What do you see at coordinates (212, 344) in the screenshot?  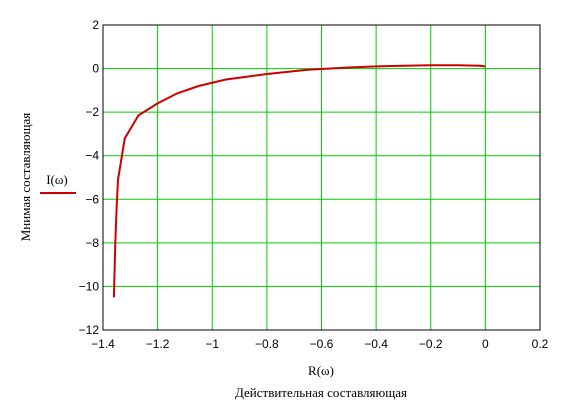 I see `x-tick-label: −1` at bounding box center [212, 344].